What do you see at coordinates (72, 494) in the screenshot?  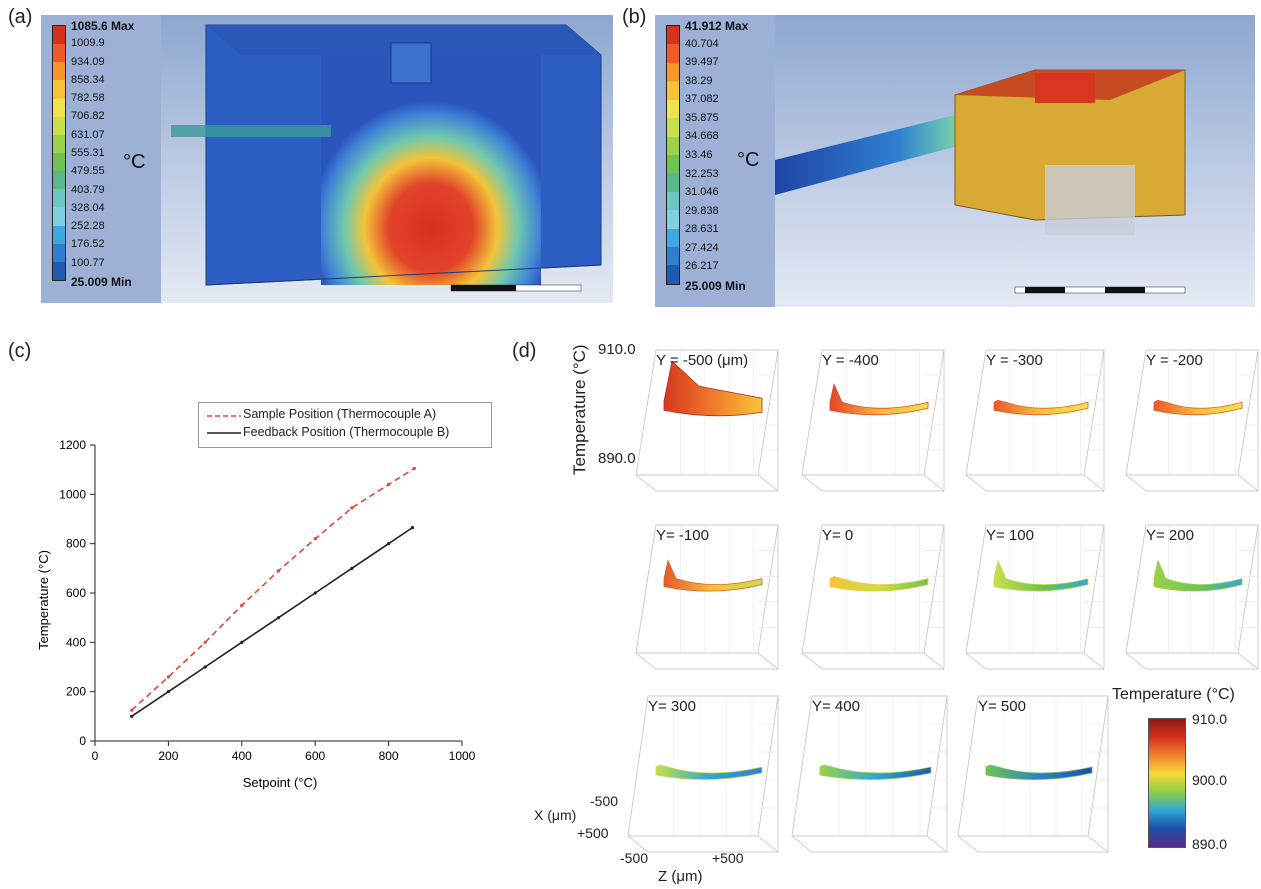 I see `y-tick-label: 1000` at bounding box center [72, 494].